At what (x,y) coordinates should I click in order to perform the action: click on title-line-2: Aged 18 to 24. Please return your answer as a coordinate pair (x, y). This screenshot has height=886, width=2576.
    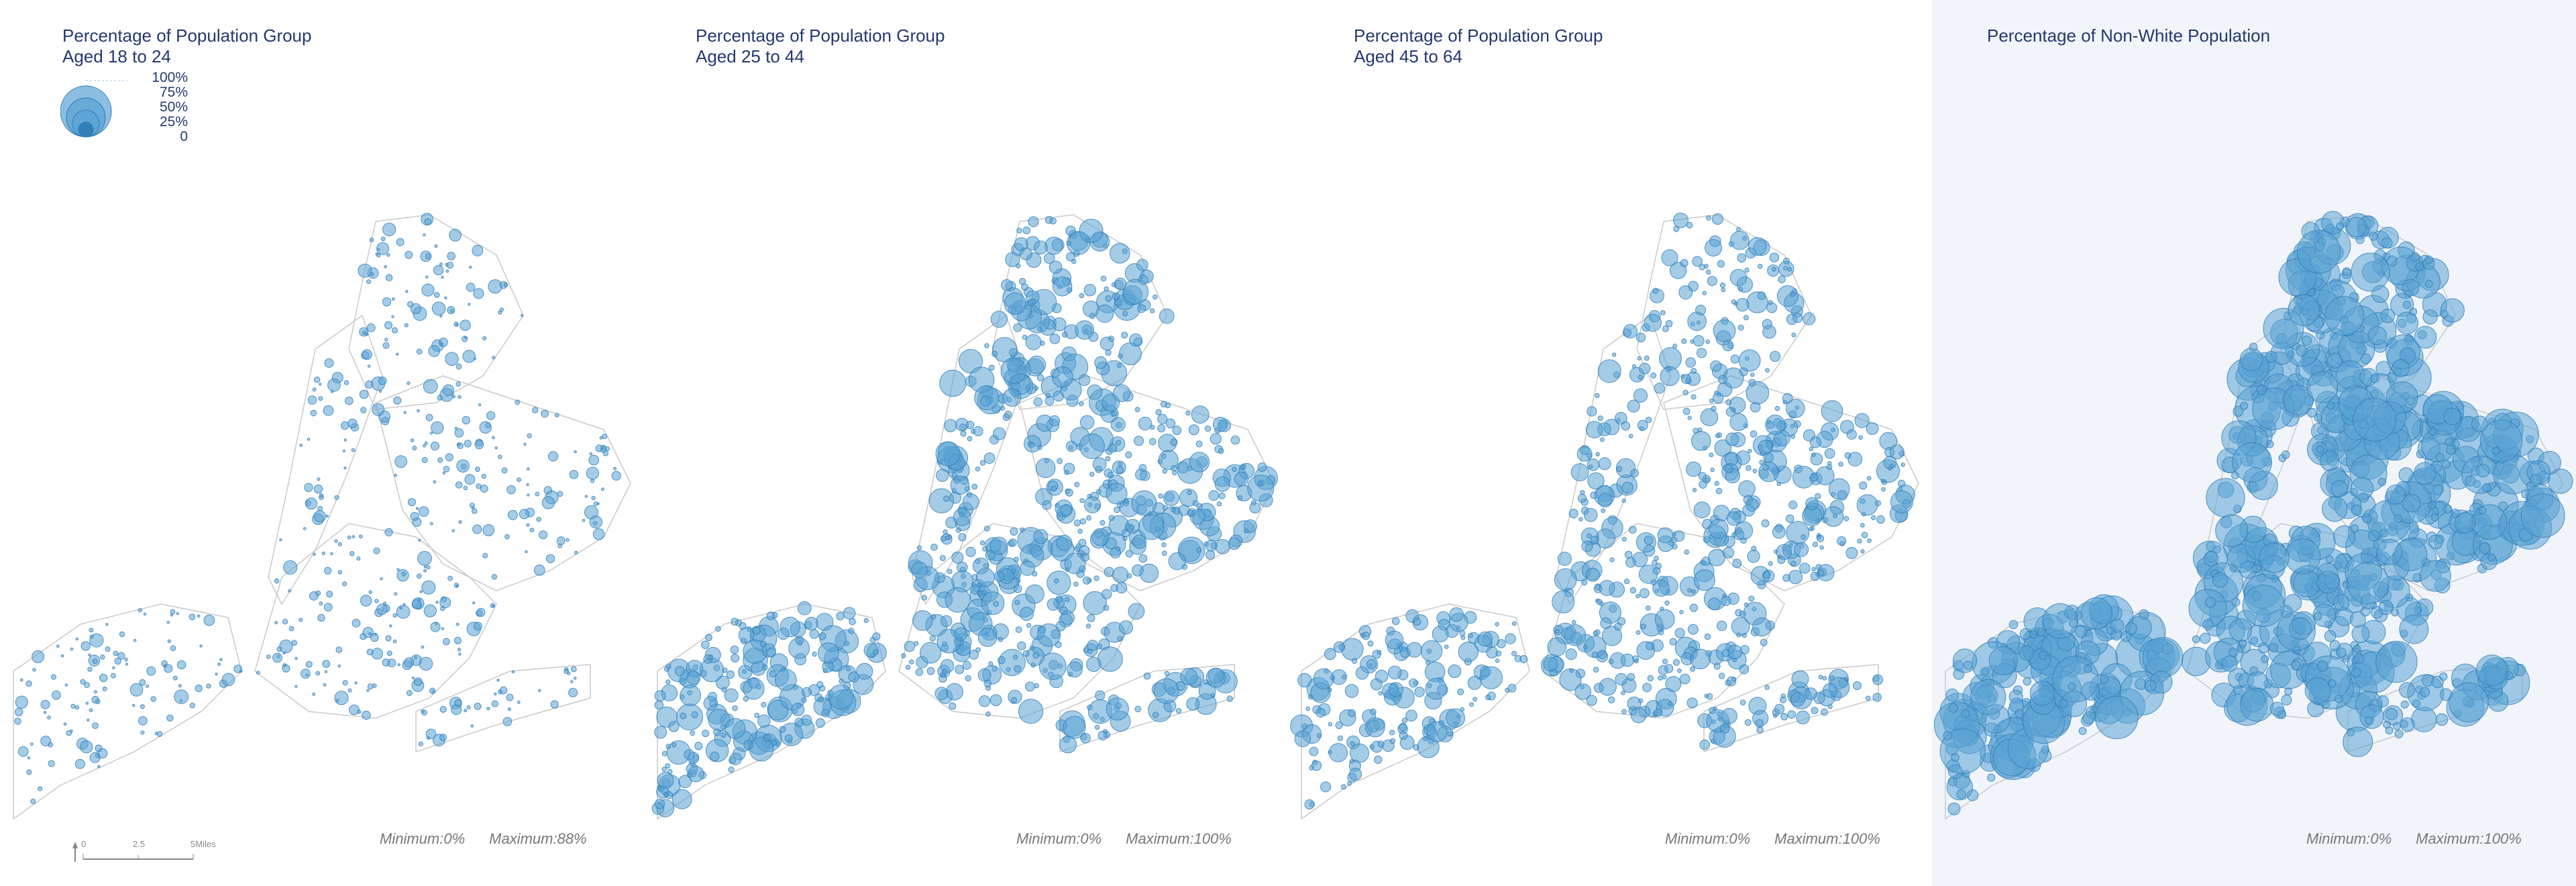
    Looking at the image, I should click on (116, 56).